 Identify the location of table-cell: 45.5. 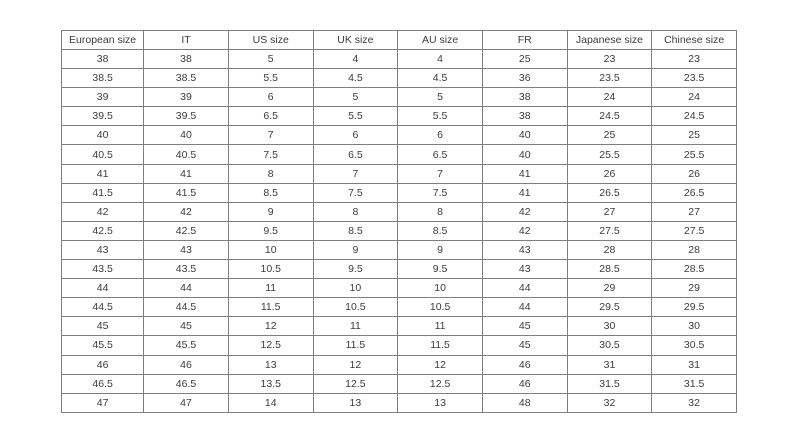
(186, 345).